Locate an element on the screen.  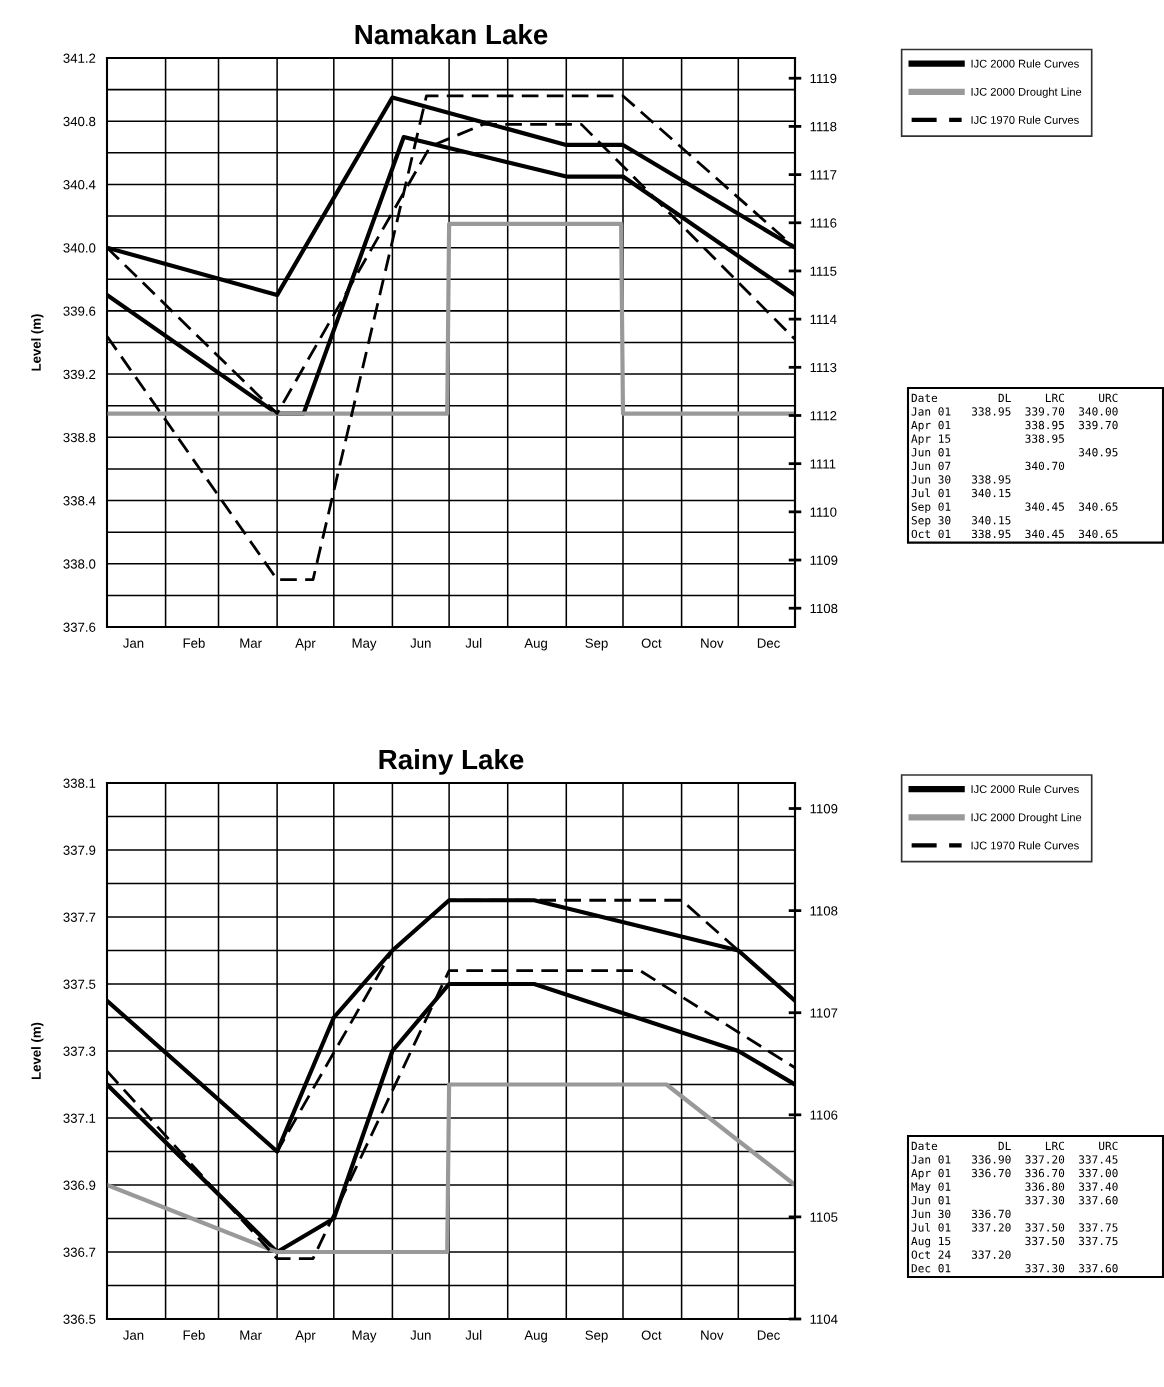
y-tick-label: 340.4 is located at coordinates (79, 185).